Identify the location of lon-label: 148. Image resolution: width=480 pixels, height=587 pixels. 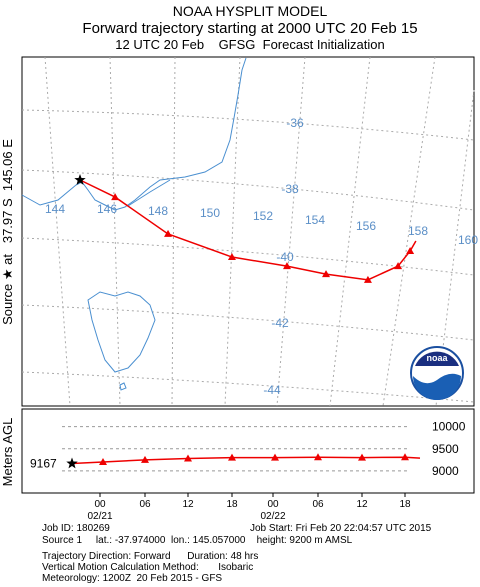
(158, 211).